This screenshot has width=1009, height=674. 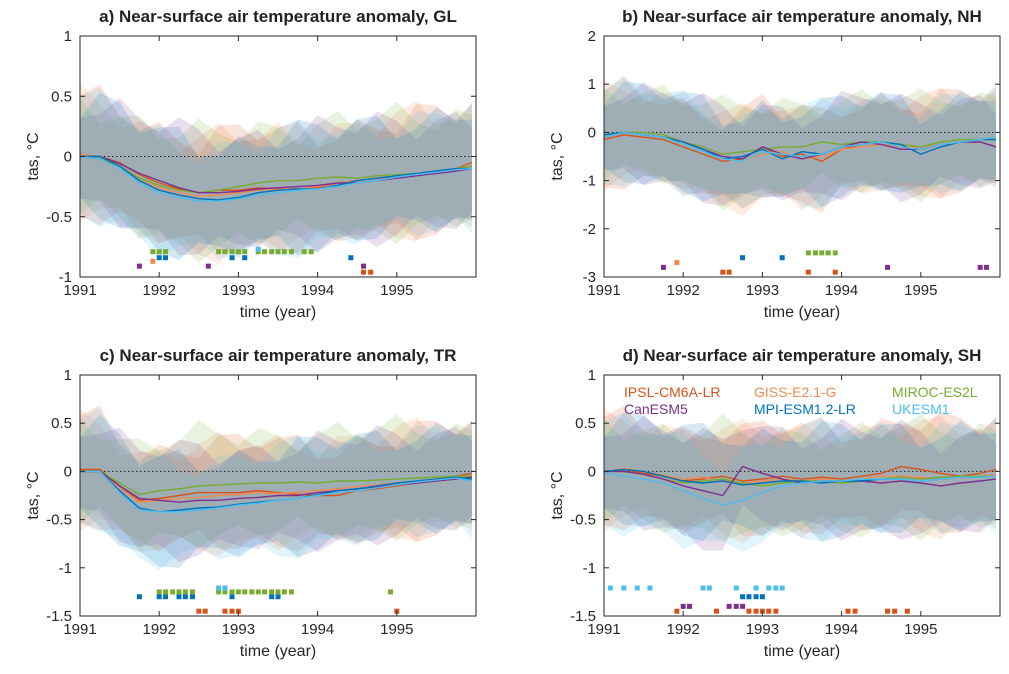 What do you see at coordinates (603, 290) in the screenshot?
I see `x-tick-label: 1991` at bounding box center [603, 290].